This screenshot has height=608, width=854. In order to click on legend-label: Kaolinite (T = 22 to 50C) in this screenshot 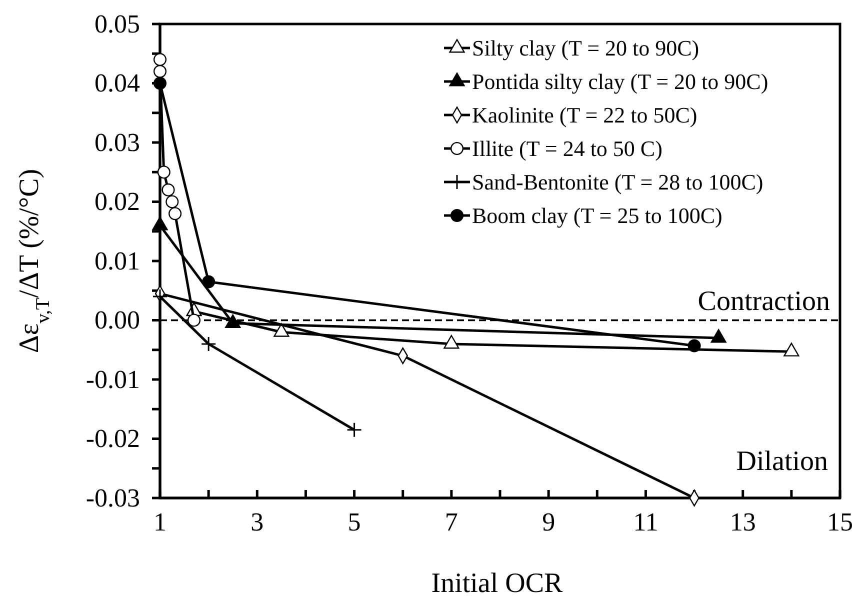, I will do `click(585, 115)`.